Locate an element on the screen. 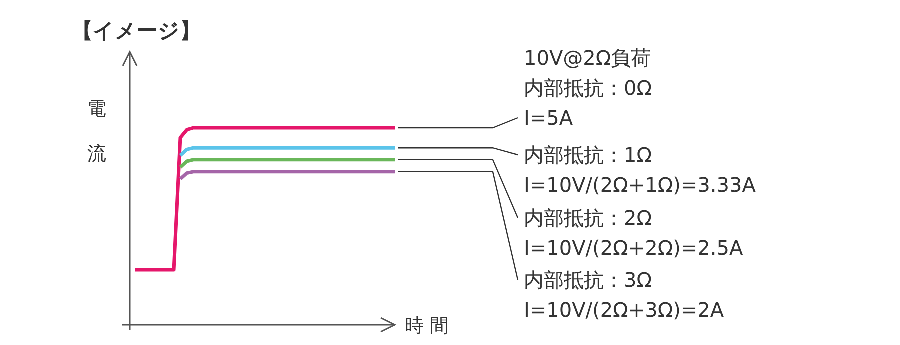 This screenshot has width=900, height=345. text: I=10V/(2Ω+3Ω)=2A is located at coordinates (624, 310).